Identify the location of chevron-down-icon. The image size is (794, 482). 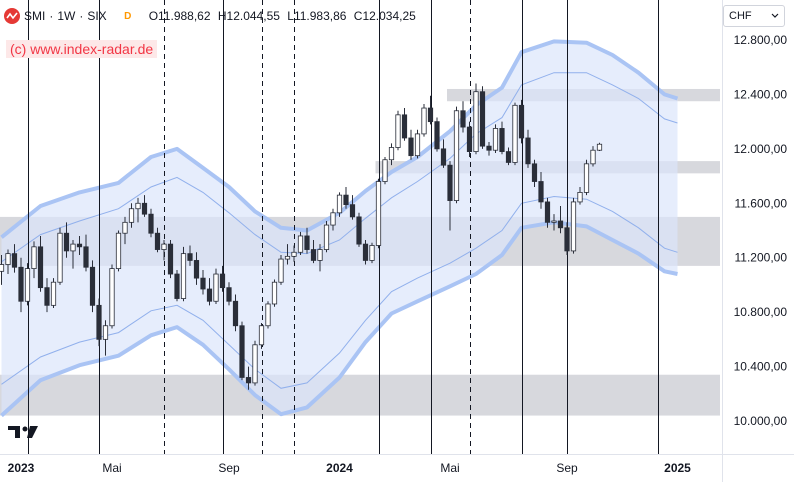
(775, 16).